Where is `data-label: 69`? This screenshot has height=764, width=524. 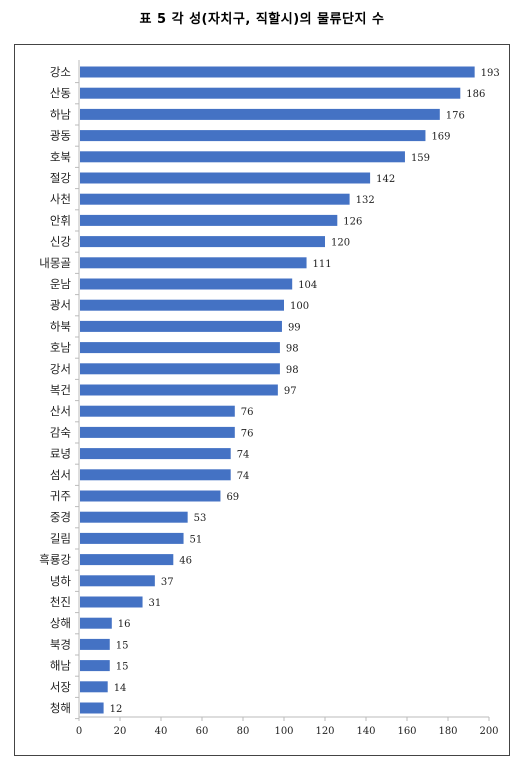 data-label: 69 is located at coordinates (232, 497).